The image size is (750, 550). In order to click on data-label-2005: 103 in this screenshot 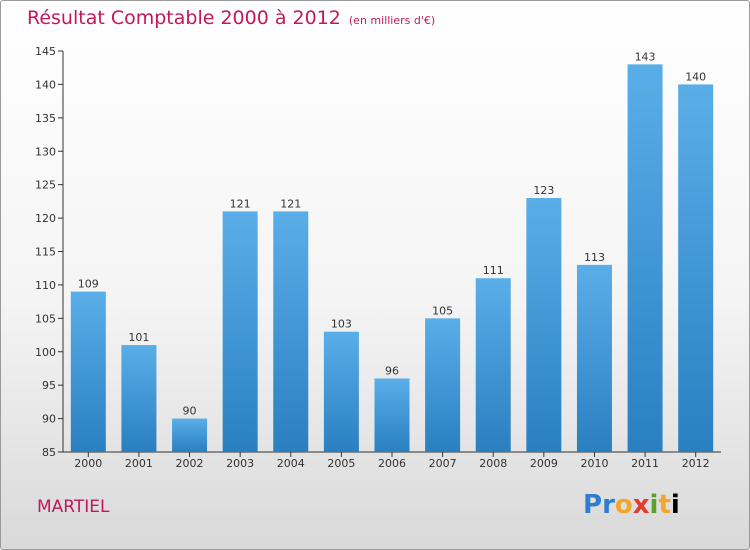, I will do `click(341, 324)`.